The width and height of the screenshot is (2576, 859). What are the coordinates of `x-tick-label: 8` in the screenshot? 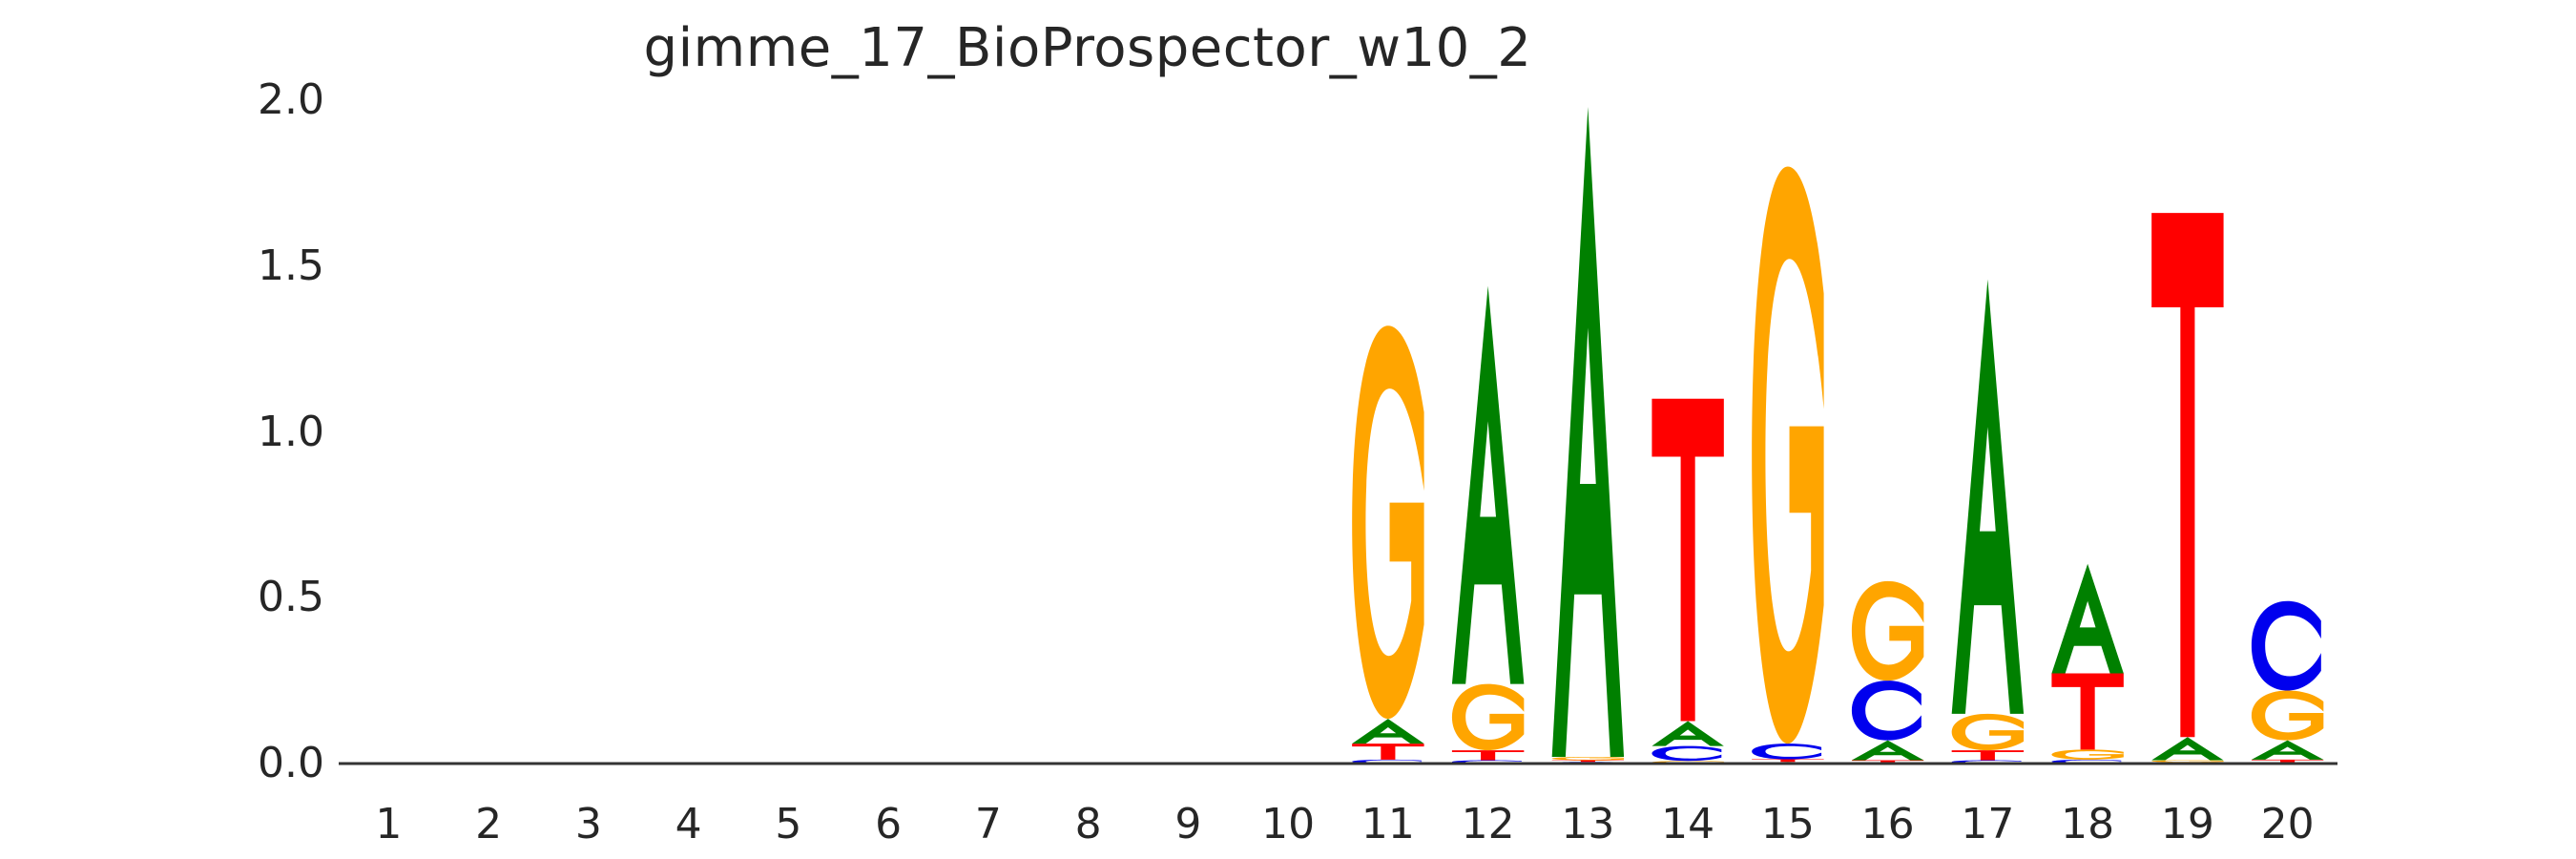 It's located at (1088, 824).